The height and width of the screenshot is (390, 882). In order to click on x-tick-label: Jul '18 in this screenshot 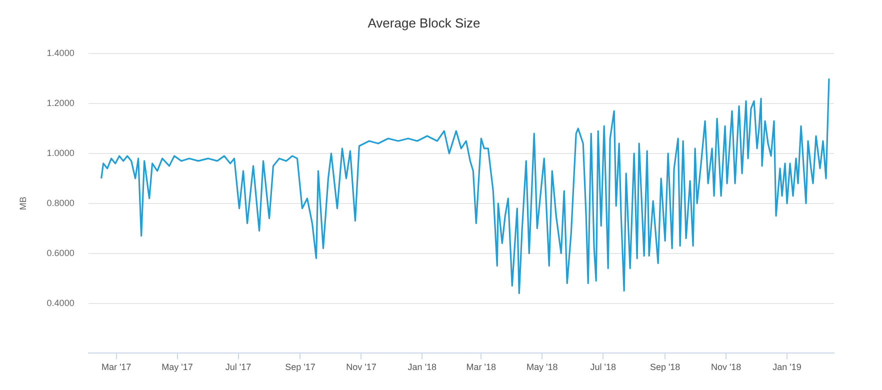, I will do `click(603, 367)`.